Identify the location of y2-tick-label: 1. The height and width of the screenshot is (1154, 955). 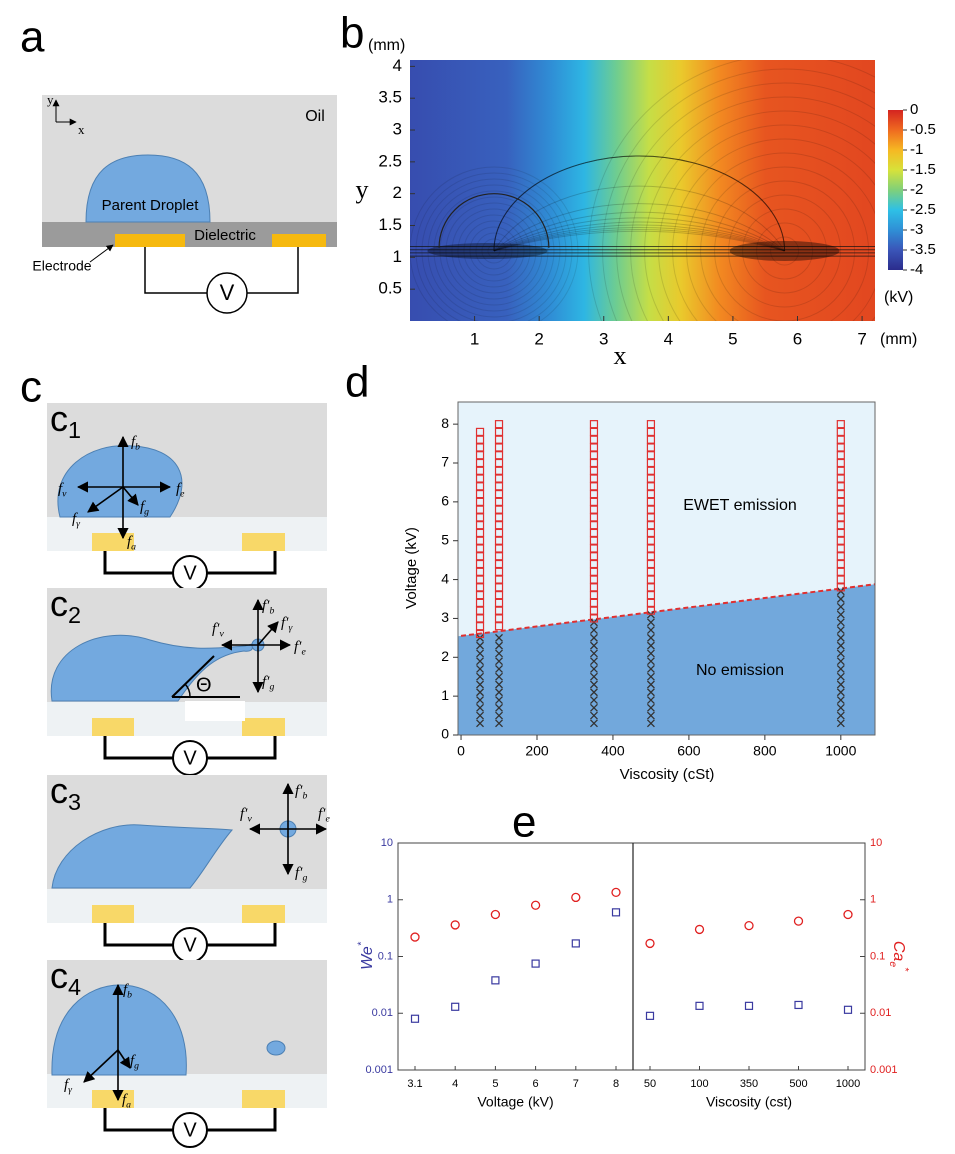
(873, 900).